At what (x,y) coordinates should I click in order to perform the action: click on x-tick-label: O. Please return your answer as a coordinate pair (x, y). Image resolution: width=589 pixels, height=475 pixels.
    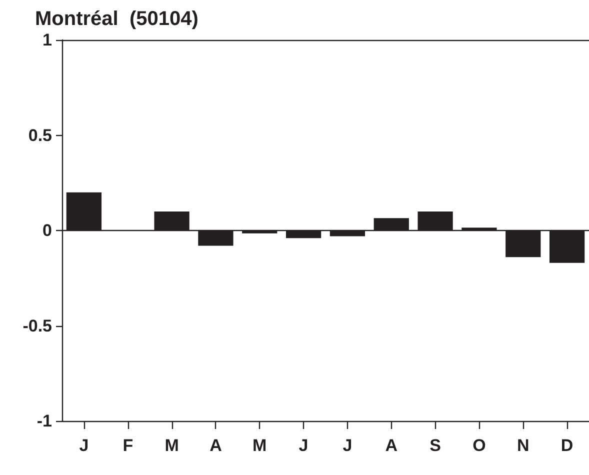
    Looking at the image, I should click on (479, 445).